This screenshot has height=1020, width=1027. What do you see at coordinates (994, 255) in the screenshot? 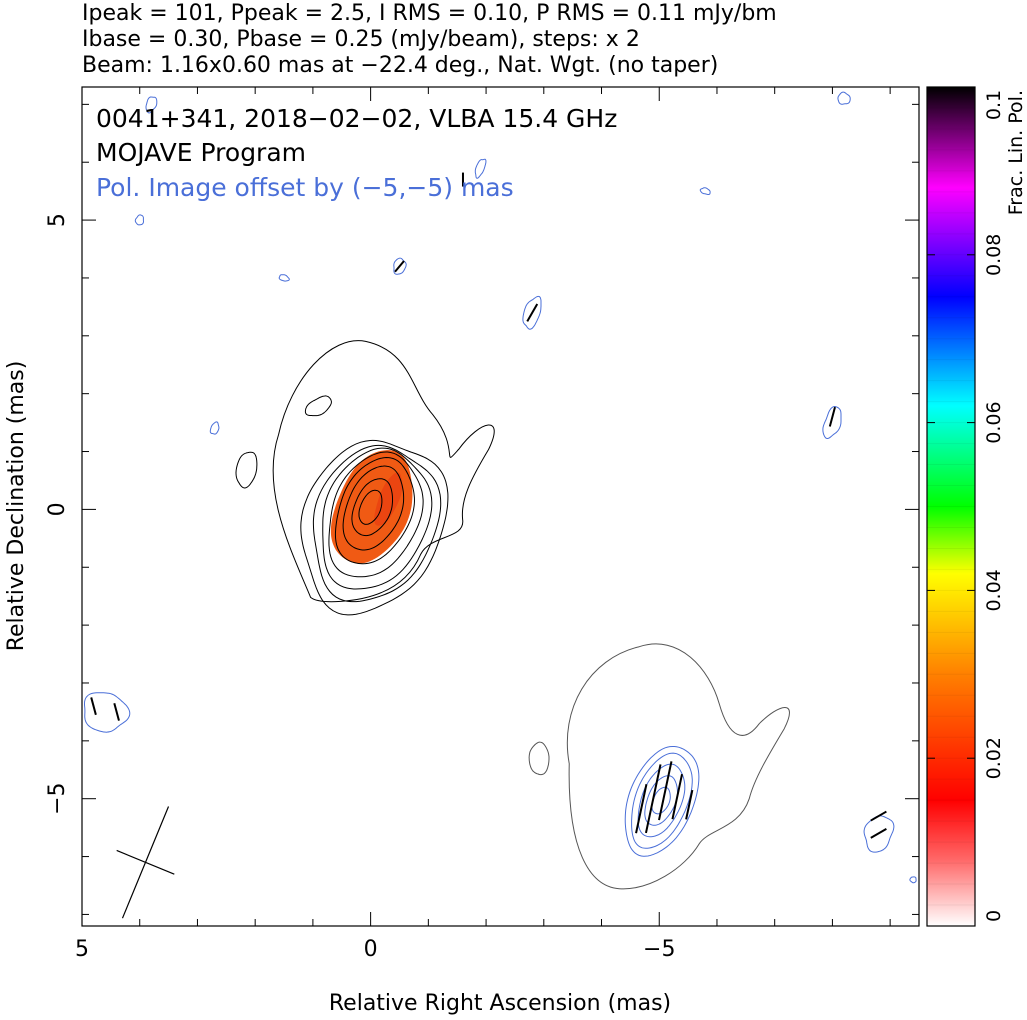
I see `colorbar-tick-label: 0.08` at bounding box center [994, 255].